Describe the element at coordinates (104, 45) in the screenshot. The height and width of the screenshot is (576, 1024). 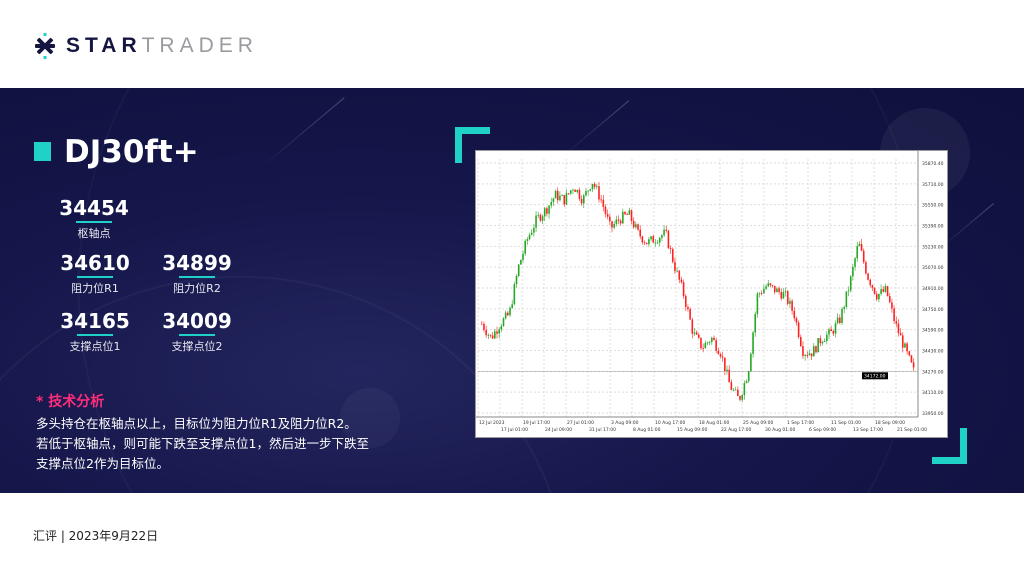
I see `logo-text-star: STAR` at that location.